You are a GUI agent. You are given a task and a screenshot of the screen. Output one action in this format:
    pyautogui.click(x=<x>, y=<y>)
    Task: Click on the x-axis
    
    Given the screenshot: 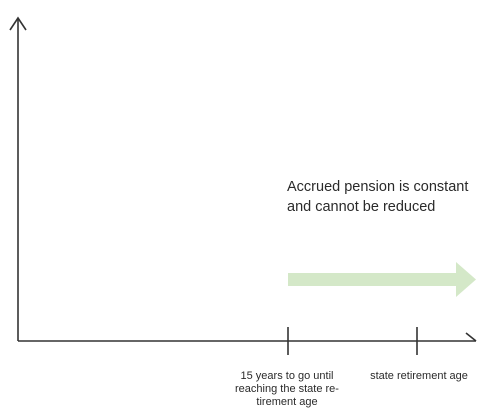 What is the action you would take?
    pyautogui.click(x=247, y=337)
    